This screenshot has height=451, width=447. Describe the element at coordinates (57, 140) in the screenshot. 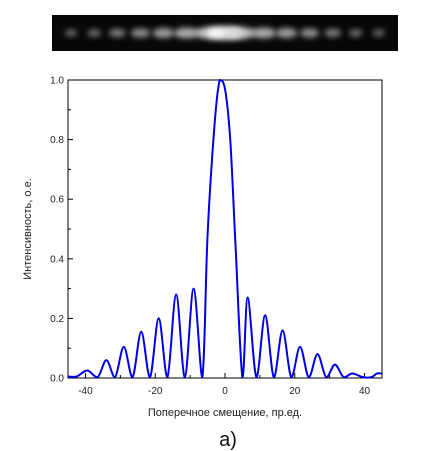

I see `y-tick-label: 0.8` at that location.